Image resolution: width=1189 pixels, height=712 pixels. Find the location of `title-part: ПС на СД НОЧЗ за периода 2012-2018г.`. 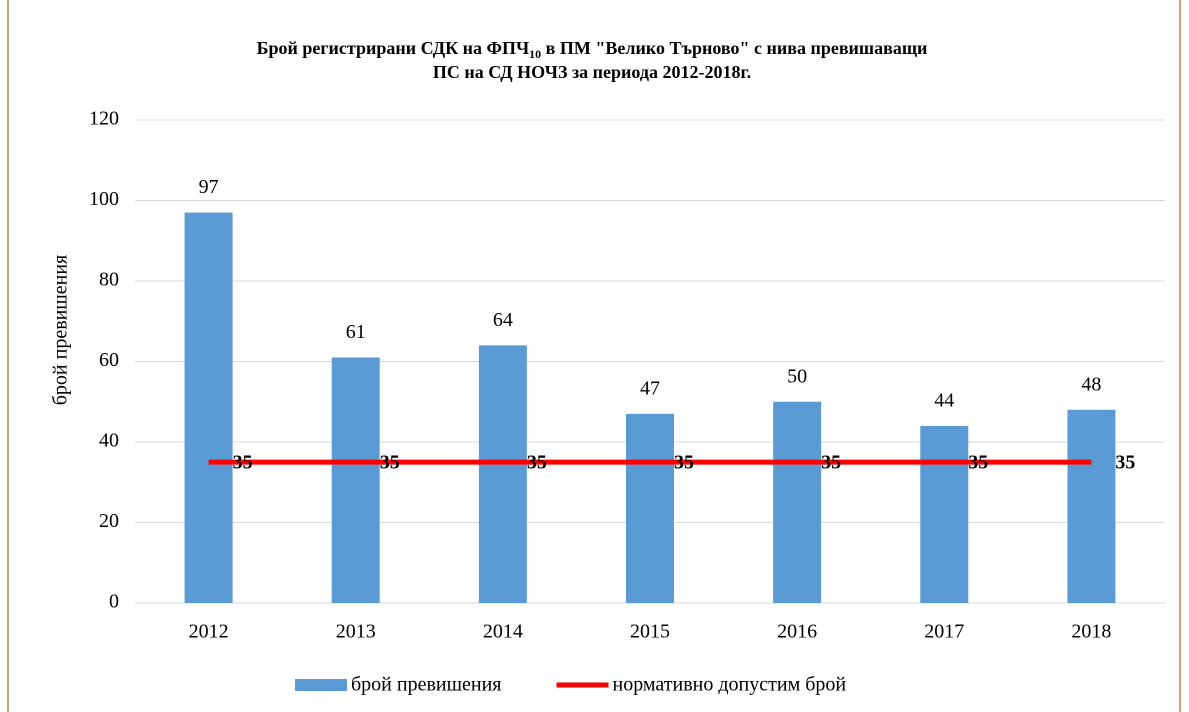

title-part: ПС на СД НОЧЗ за периода 2012-2018г. is located at coordinates (592, 72).